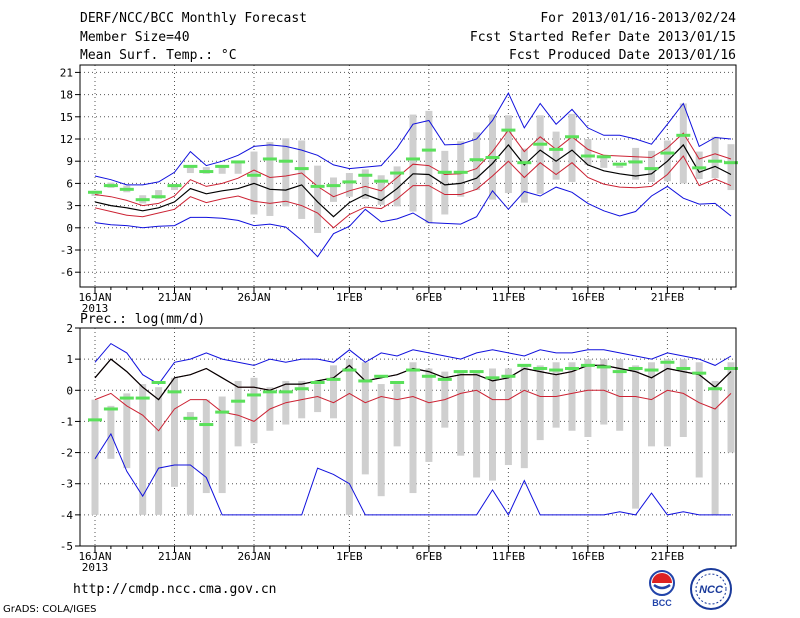  Describe the element at coordinates (602, 37) in the screenshot. I see `start-date: Fcst Started Refer Date 2013/01/15` at that location.